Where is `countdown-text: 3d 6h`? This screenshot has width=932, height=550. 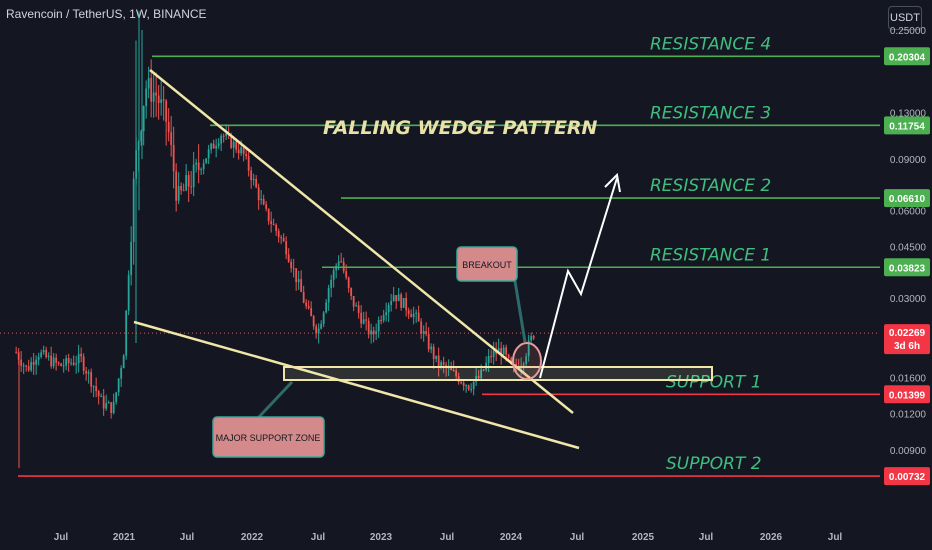 countdown-text: 3d 6h is located at coordinates (907, 346).